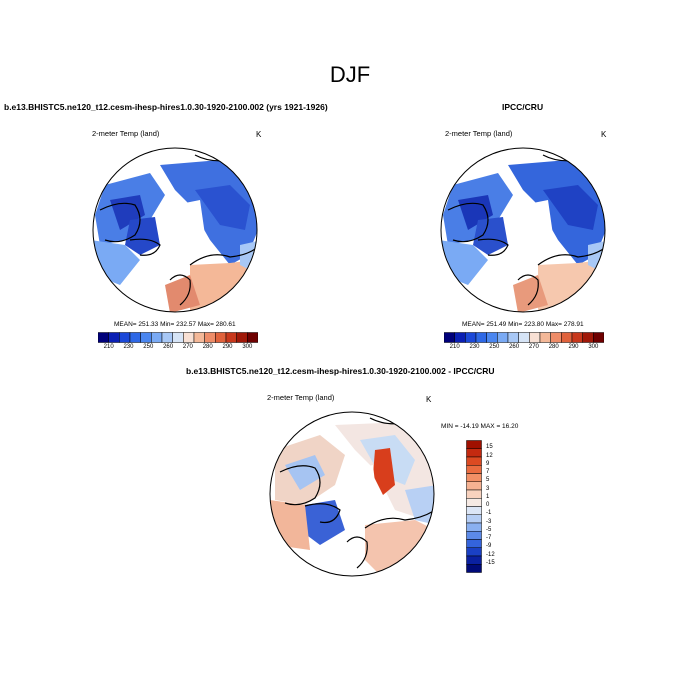  Describe the element at coordinates (187, 347) in the screenshot. I see `panel-1-colorbar-label: 270` at that location.